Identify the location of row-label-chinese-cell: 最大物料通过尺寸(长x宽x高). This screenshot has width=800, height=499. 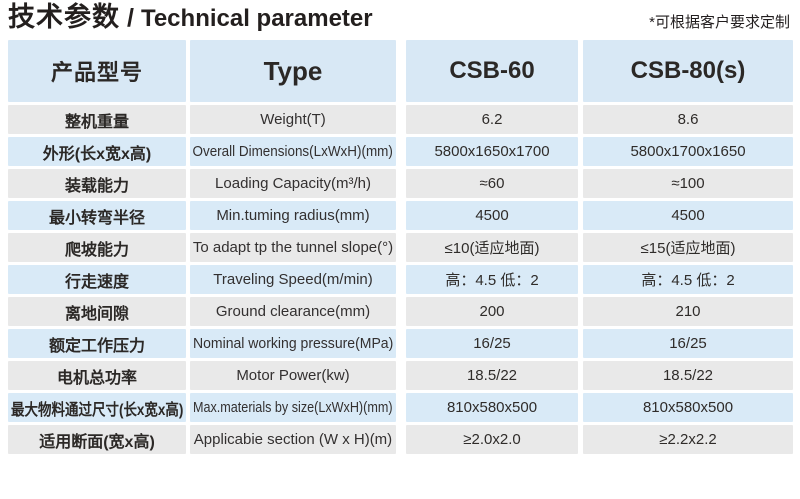
(97, 407).